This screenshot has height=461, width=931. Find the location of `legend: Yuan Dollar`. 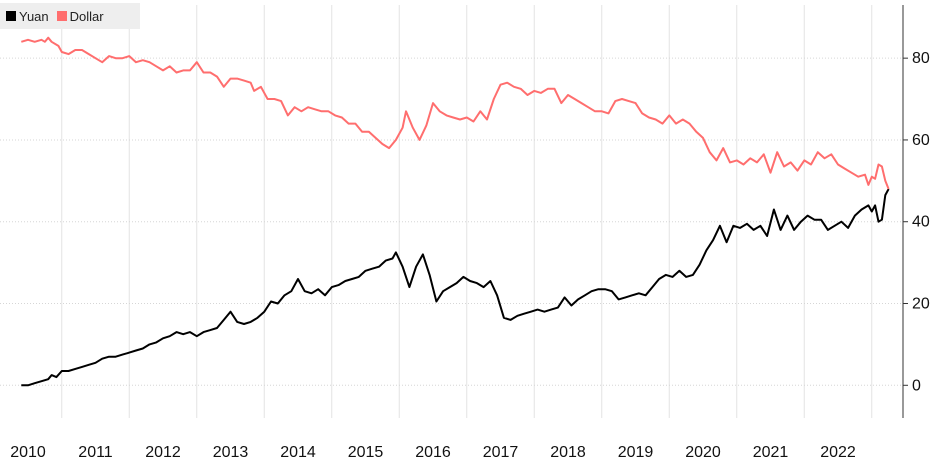

legend: Yuan Dollar is located at coordinates (70, 16).